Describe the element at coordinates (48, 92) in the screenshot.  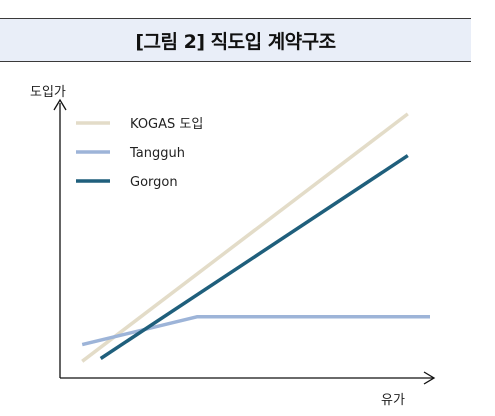
I see `y-axis-label: 도입가` at that location.